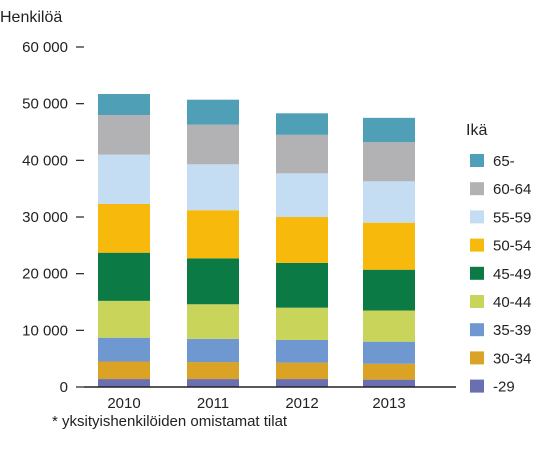 The height and width of the screenshot is (449, 543). What do you see at coordinates (45, 330) in the screenshot?
I see `y-tick-label: 10 000` at bounding box center [45, 330].